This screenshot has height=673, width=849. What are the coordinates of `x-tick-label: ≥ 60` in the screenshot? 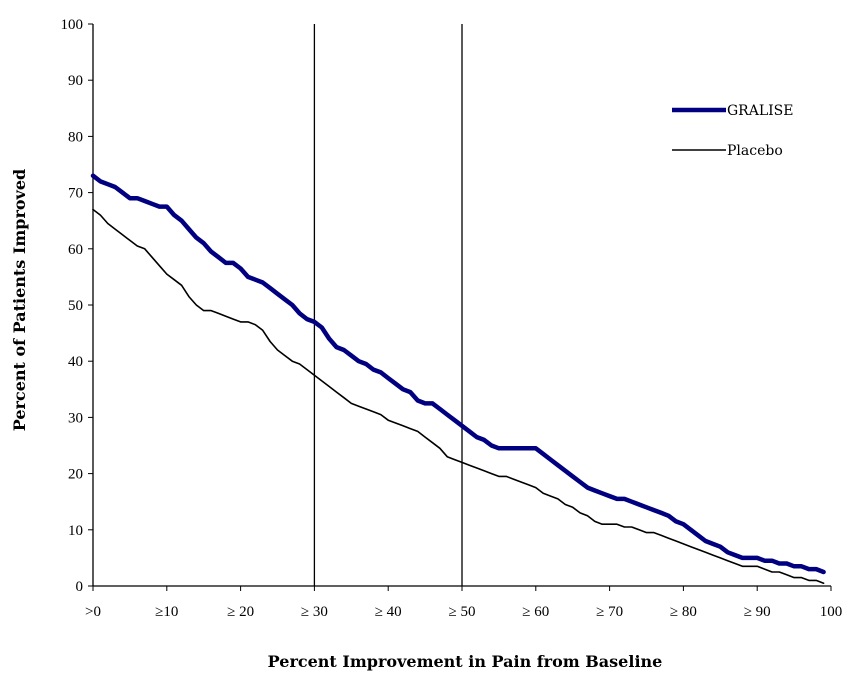 It's located at (535, 612).